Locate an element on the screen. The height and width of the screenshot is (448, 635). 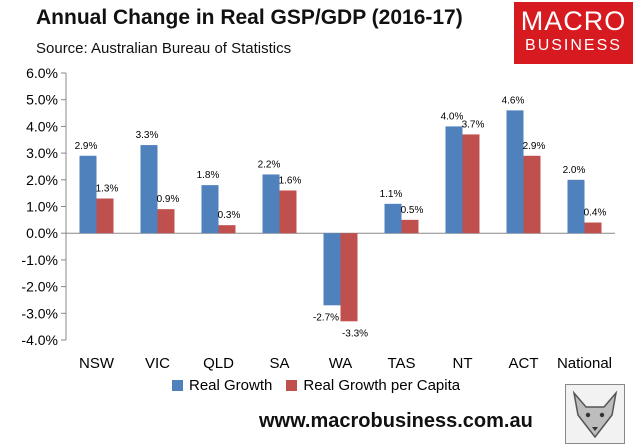
y-tick-label: 2.0% is located at coordinates (42, 180).